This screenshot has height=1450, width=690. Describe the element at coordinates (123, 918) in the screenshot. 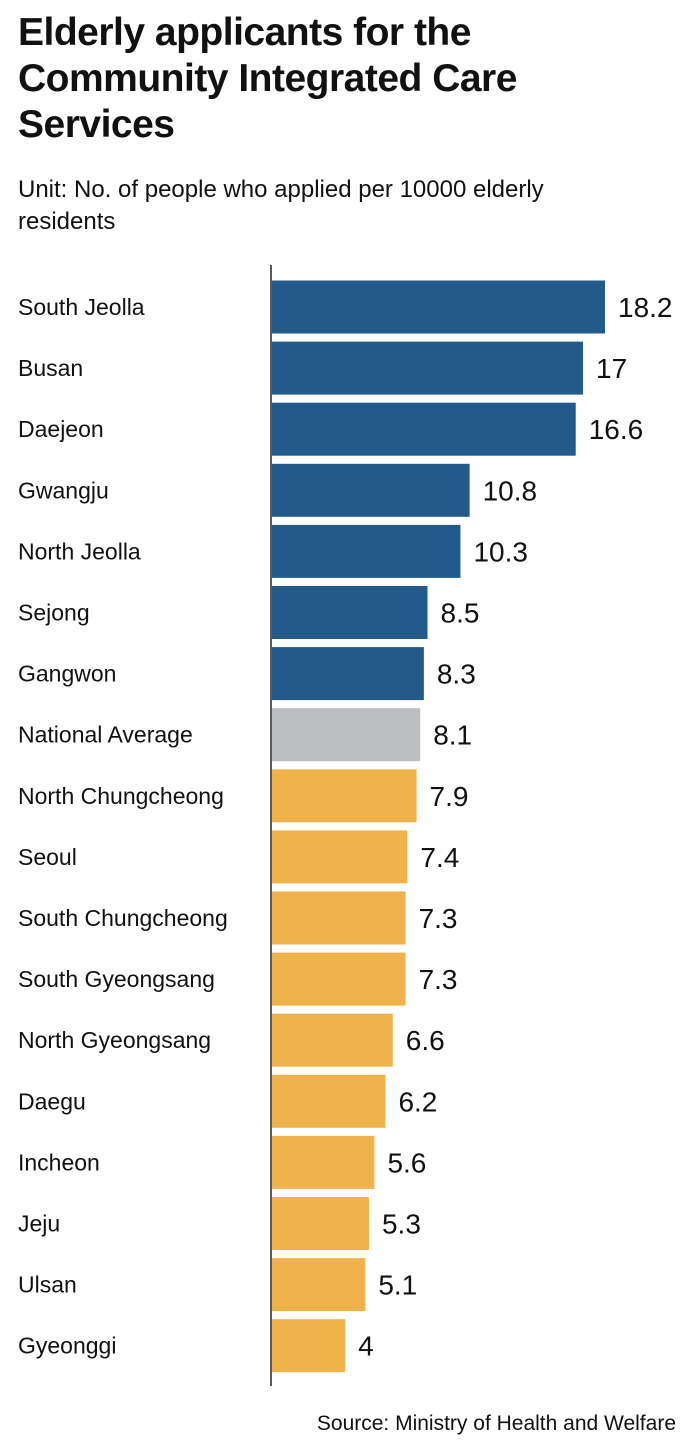

I see `category-label: South Chungcheong` at that location.